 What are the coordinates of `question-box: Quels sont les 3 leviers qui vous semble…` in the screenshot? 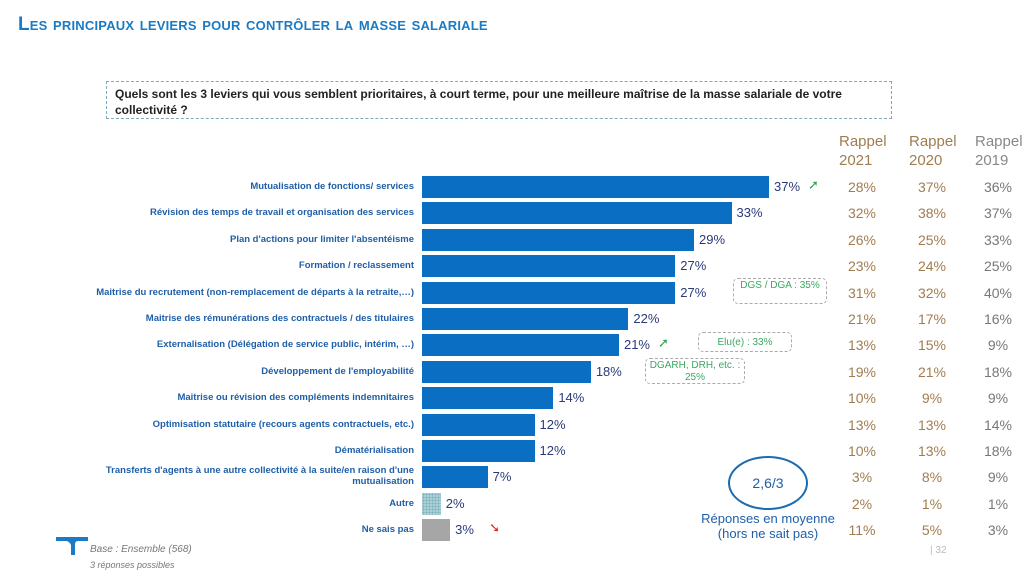 It's located at (499, 100).